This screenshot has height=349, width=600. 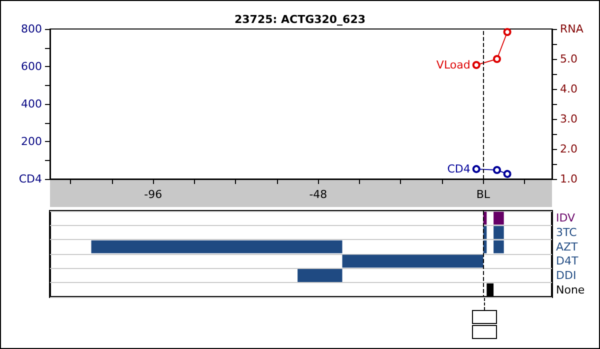 I want to click on y-tick-label: DDI, so click(x=566, y=275).